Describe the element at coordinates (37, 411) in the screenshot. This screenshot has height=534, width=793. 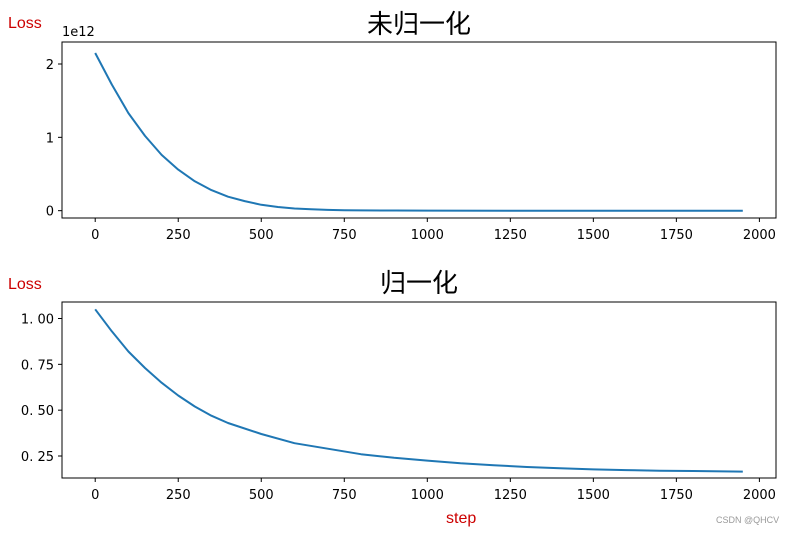
I see `bottom-y-tick-label: 0. 50` at that location.